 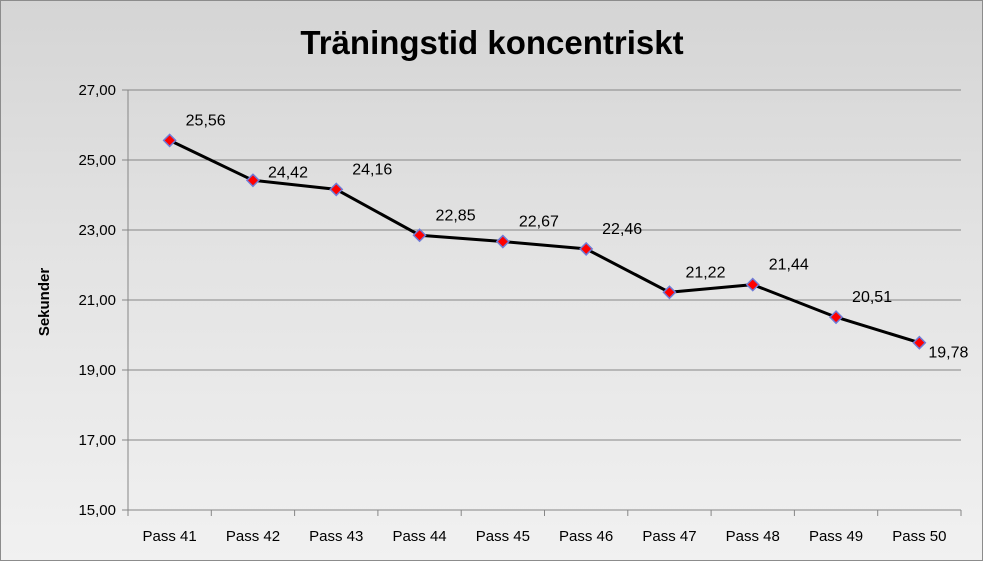 What do you see at coordinates (789, 265) in the screenshot?
I see `data-label: 21,44` at bounding box center [789, 265].